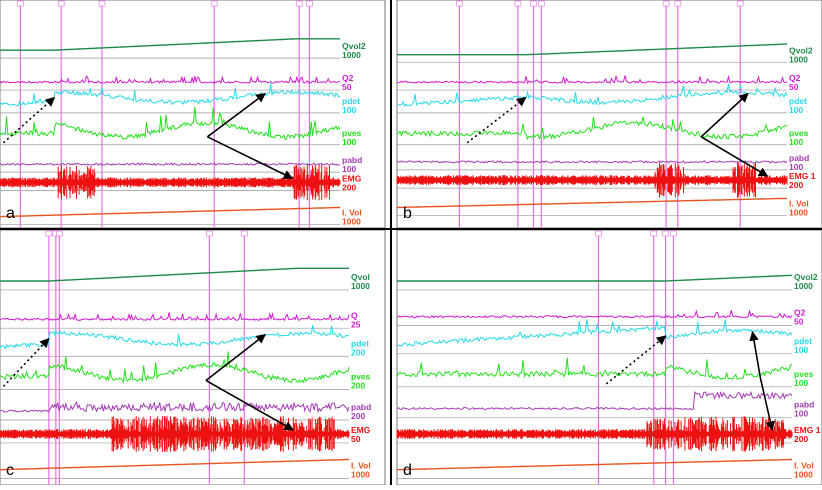 The image size is (822, 490). Describe the element at coordinates (358, 416) in the screenshot. I see `channel-scale-pabd: 200` at that location.